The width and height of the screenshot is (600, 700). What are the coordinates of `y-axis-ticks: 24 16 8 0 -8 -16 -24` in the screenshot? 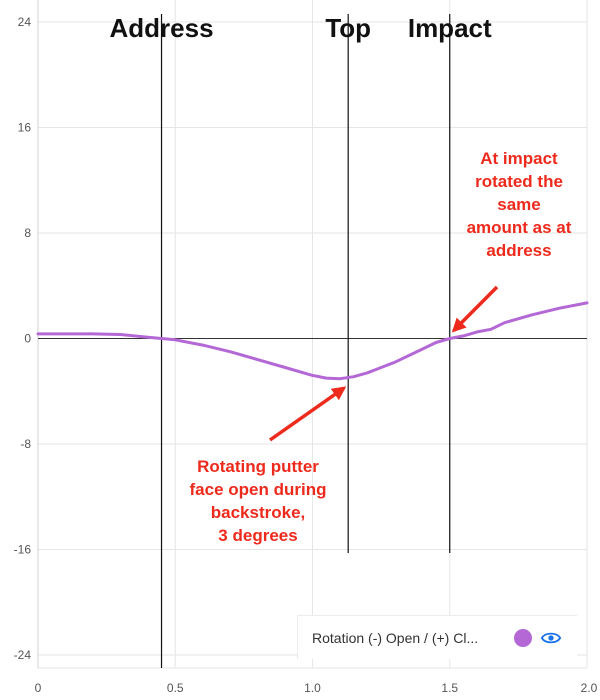 It's located at (23, 338).